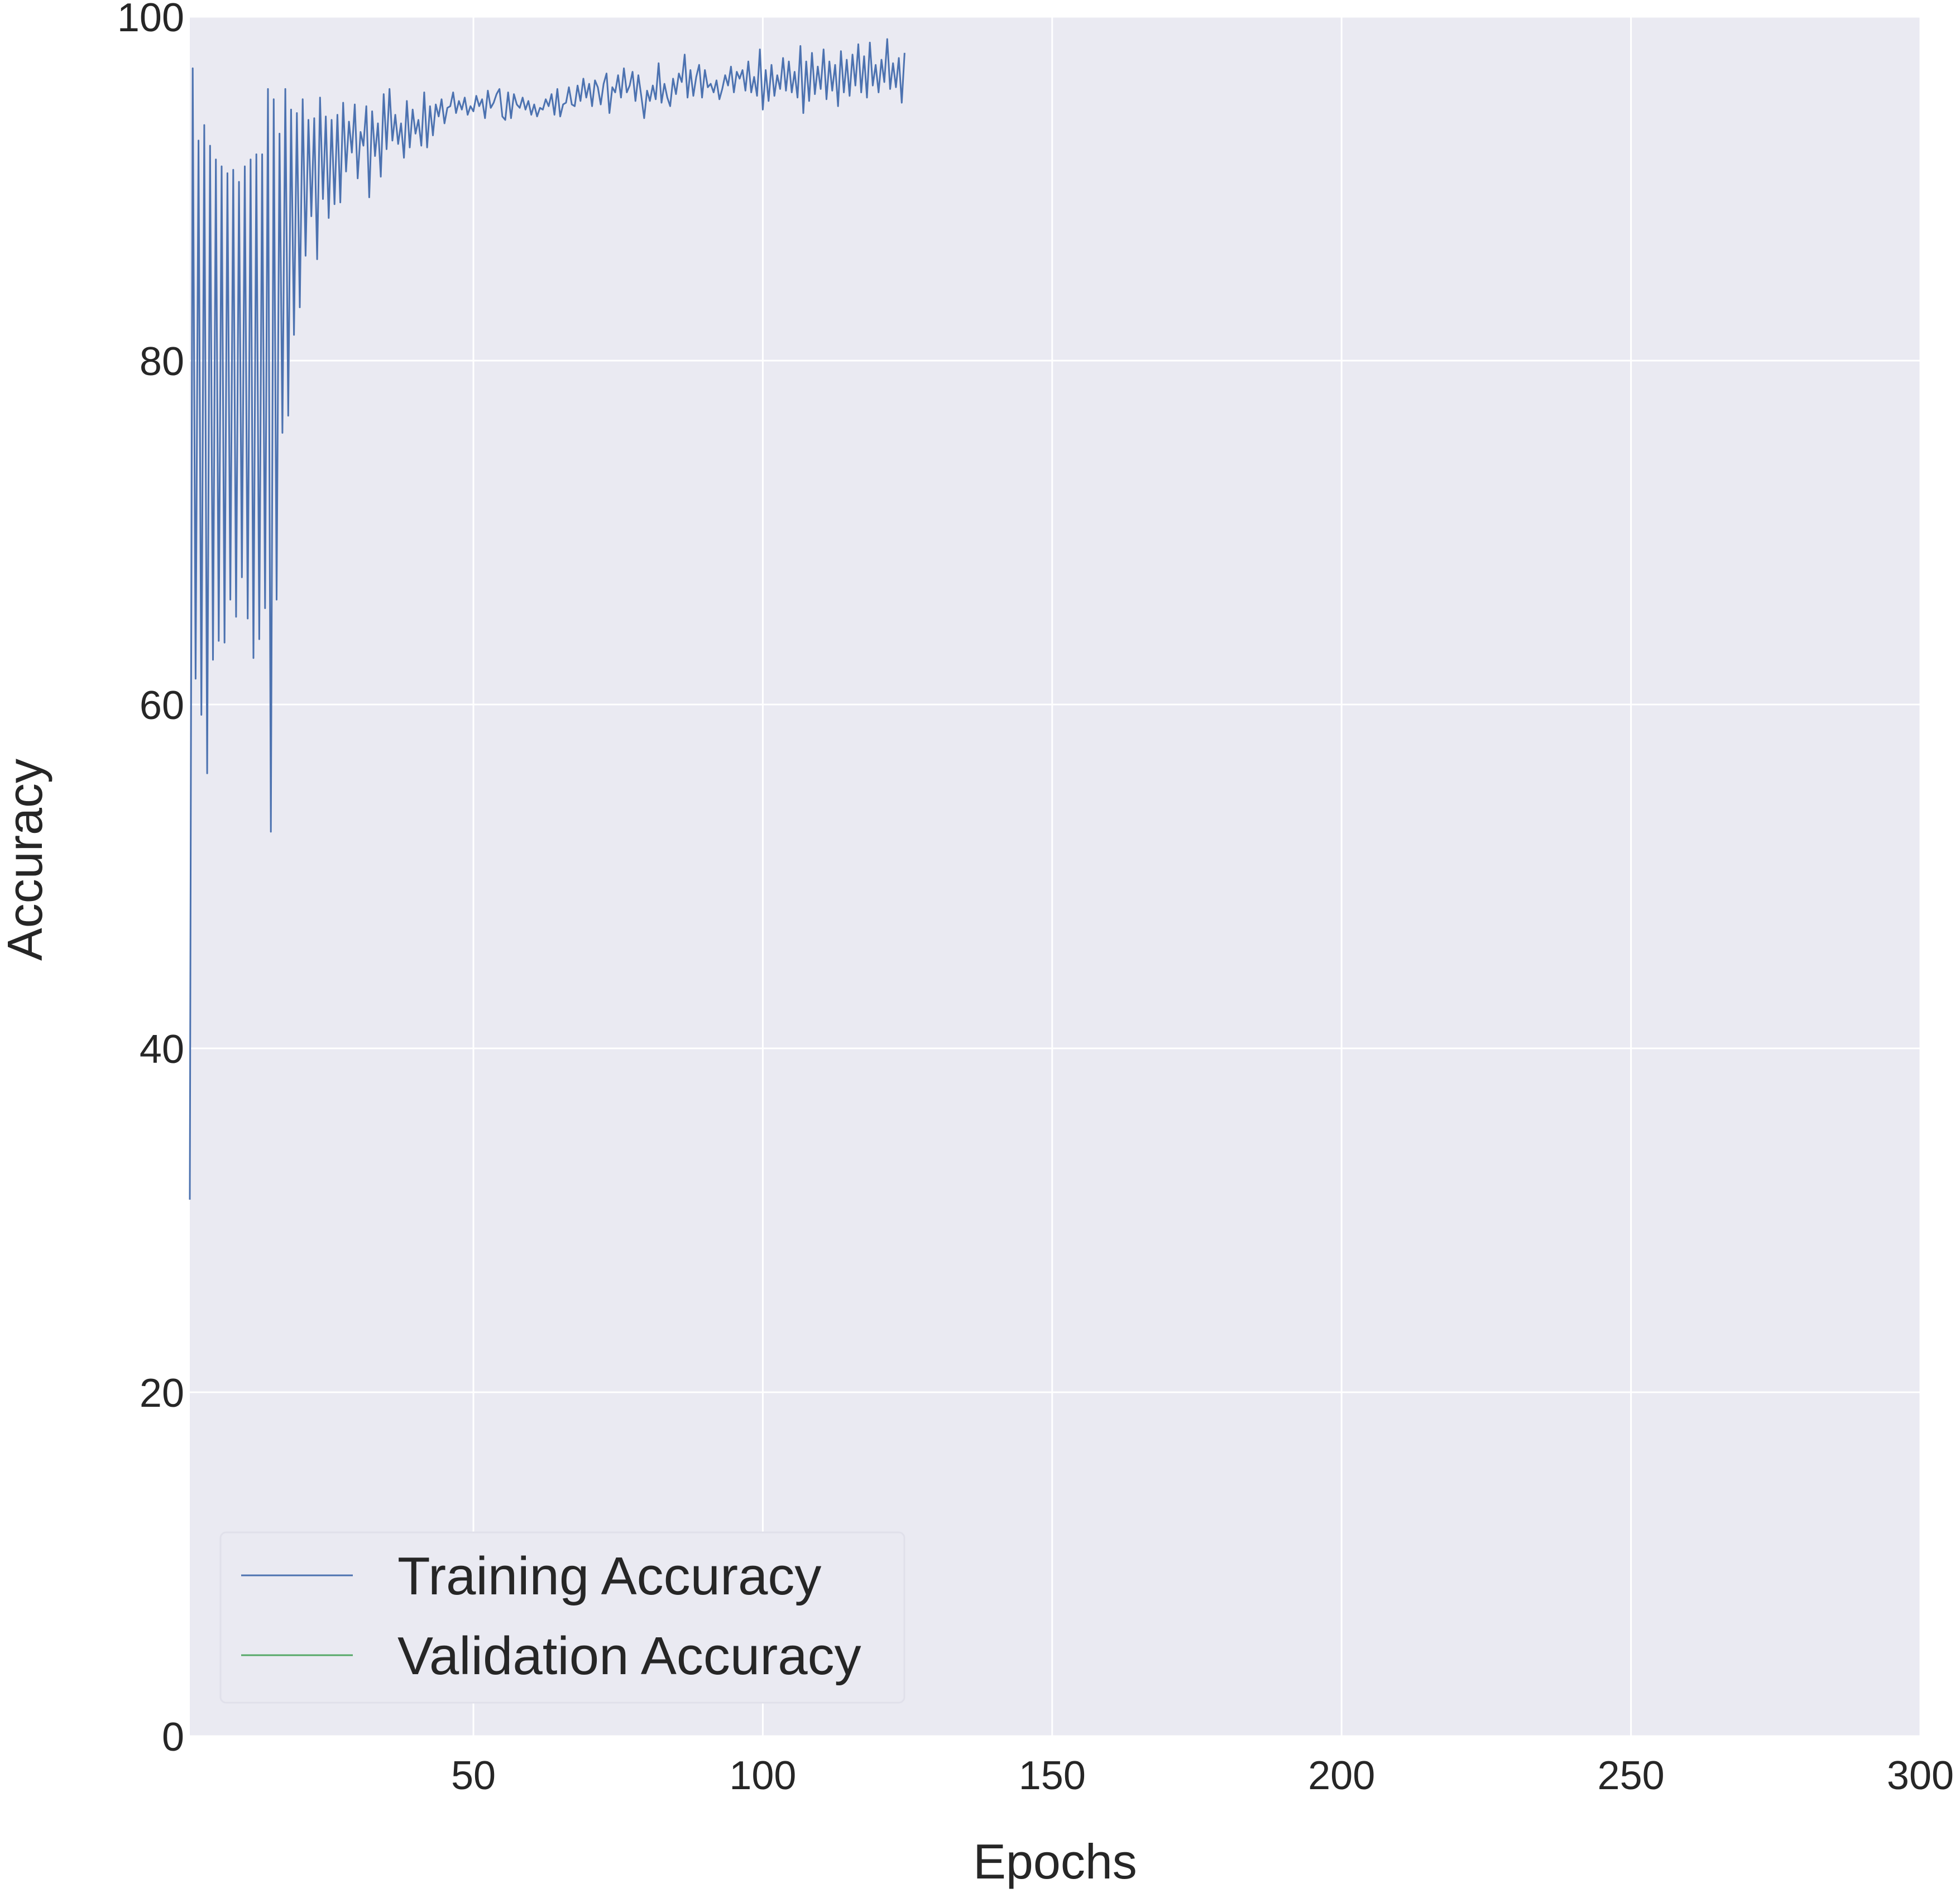  What do you see at coordinates (173, 1737) in the screenshot?
I see `y-tick-label: 0` at bounding box center [173, 1737].